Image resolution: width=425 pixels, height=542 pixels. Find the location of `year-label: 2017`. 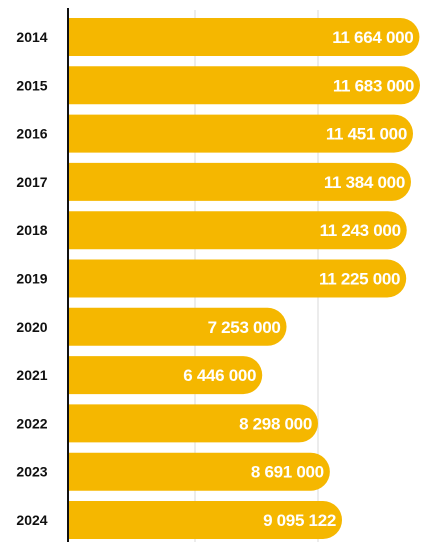

year-label: 2017 is located at coordinates (31, 182).